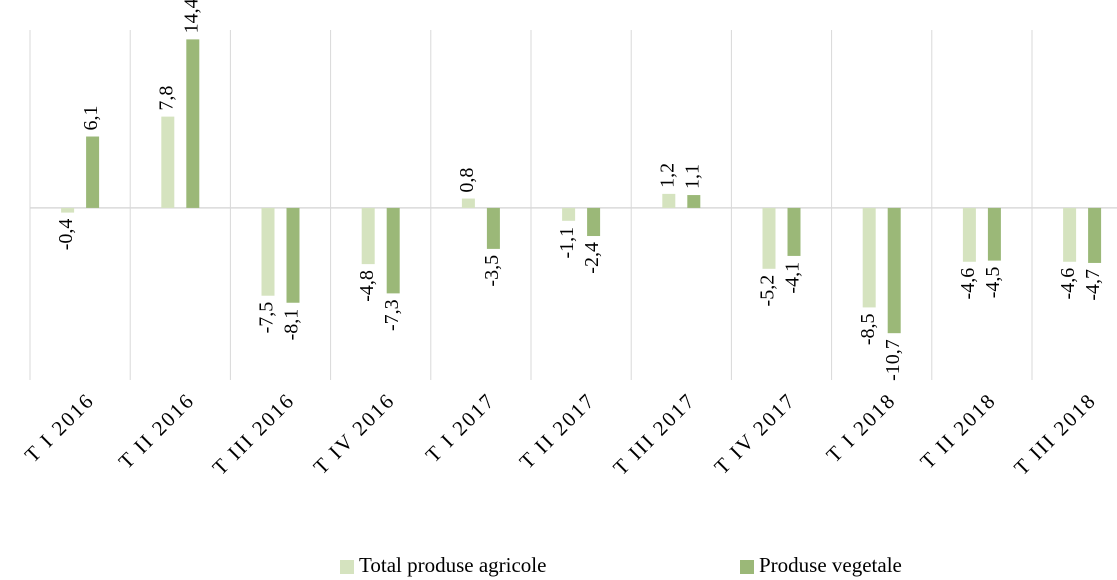 The width and height of the screenshot is (1117, 580). I want to click on x-tick-label: T II 2016, so click(157, 431).